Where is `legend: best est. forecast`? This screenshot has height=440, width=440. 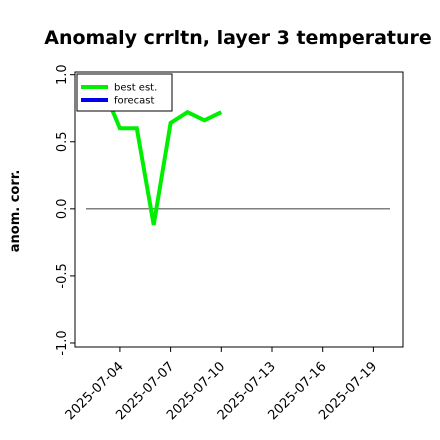
legend: best est. forecast is located at coordinates (124, 92).